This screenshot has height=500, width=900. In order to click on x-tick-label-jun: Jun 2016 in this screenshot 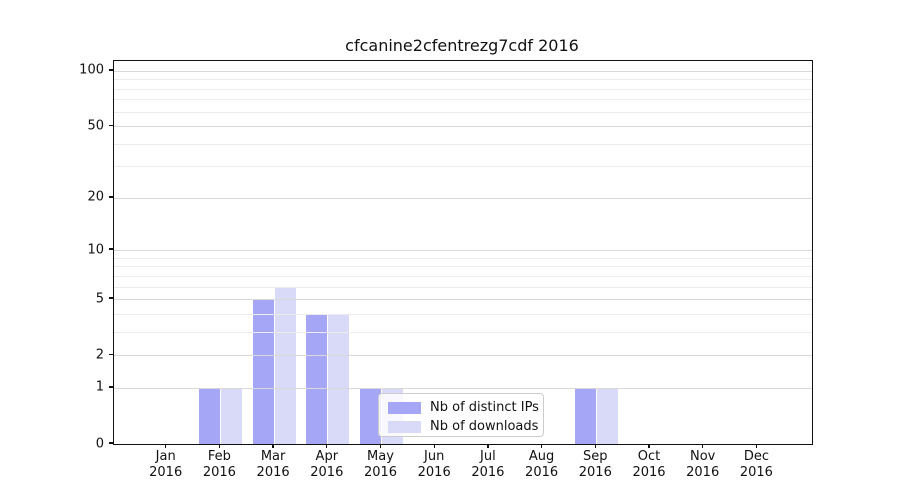, I will do `click(434, 464)`.